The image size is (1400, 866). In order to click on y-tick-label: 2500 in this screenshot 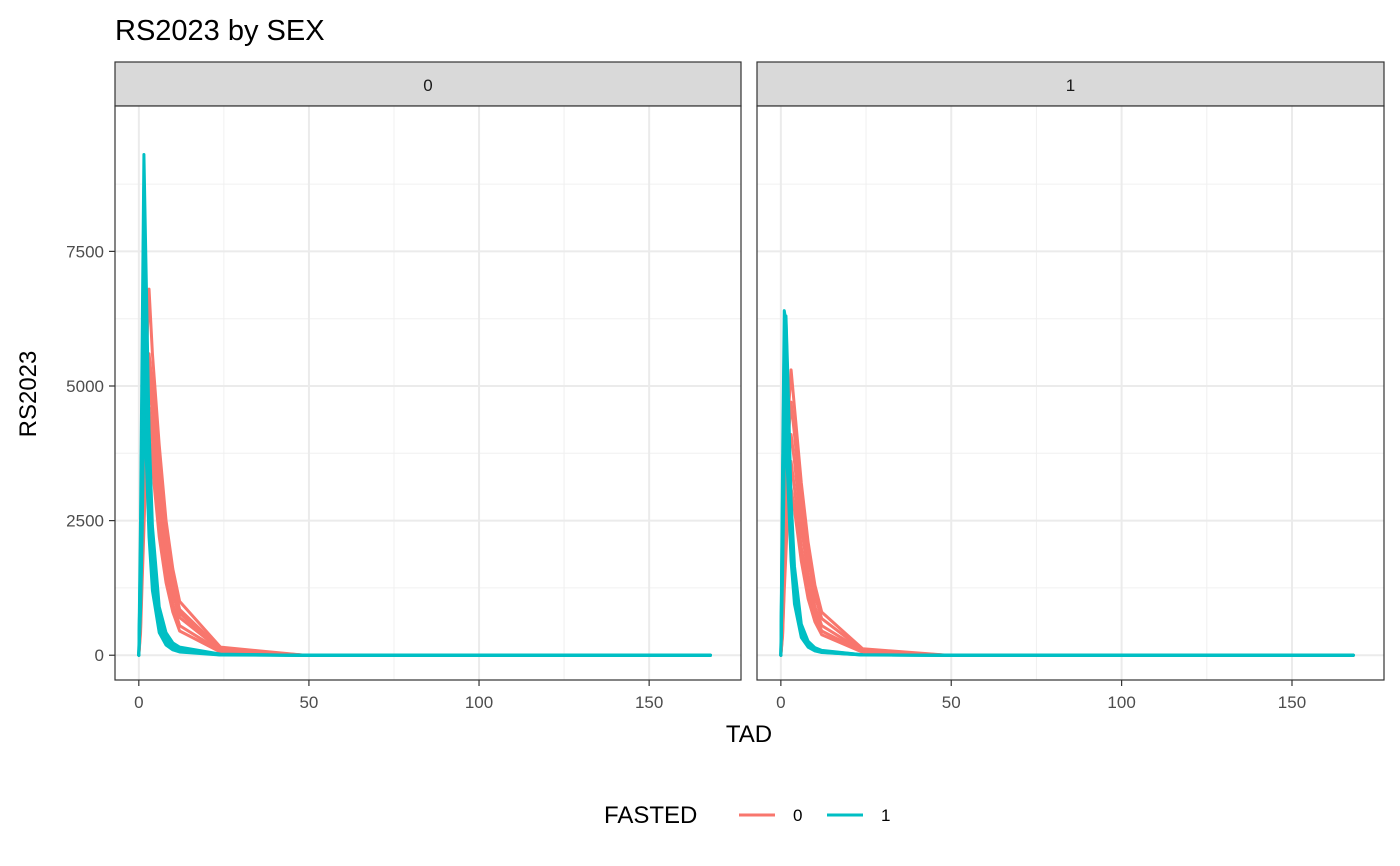, I will do `click(85, 521)`.